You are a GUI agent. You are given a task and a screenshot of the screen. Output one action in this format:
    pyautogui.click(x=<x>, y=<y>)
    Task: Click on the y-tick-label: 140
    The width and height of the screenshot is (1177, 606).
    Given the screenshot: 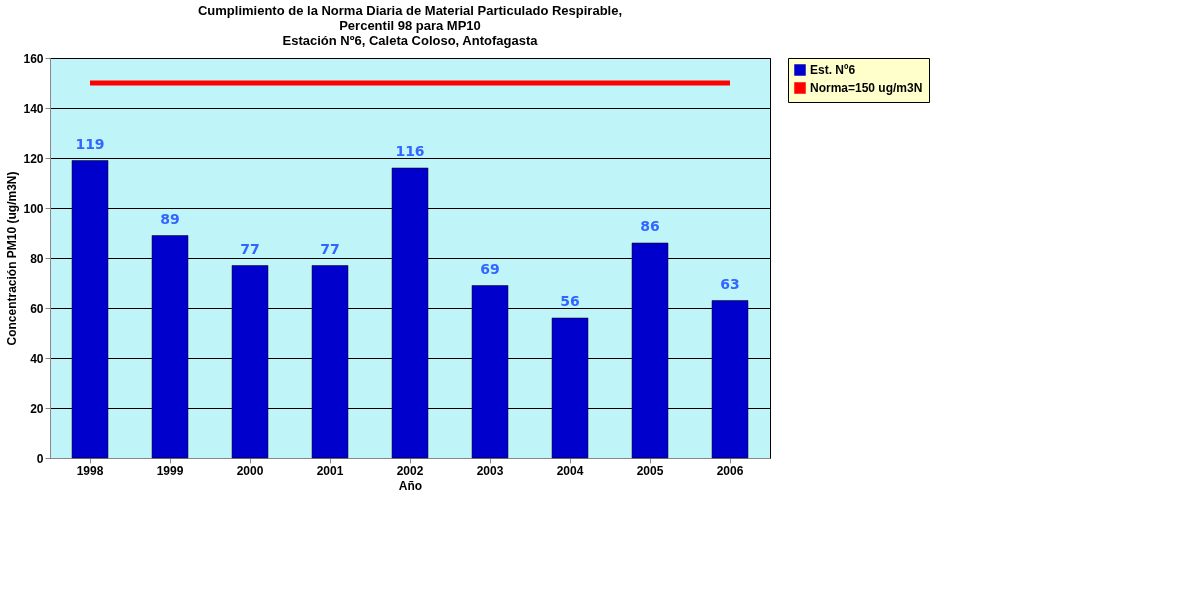 What is the action you would take?
    pyautogui.click(x=33, y=108)
    